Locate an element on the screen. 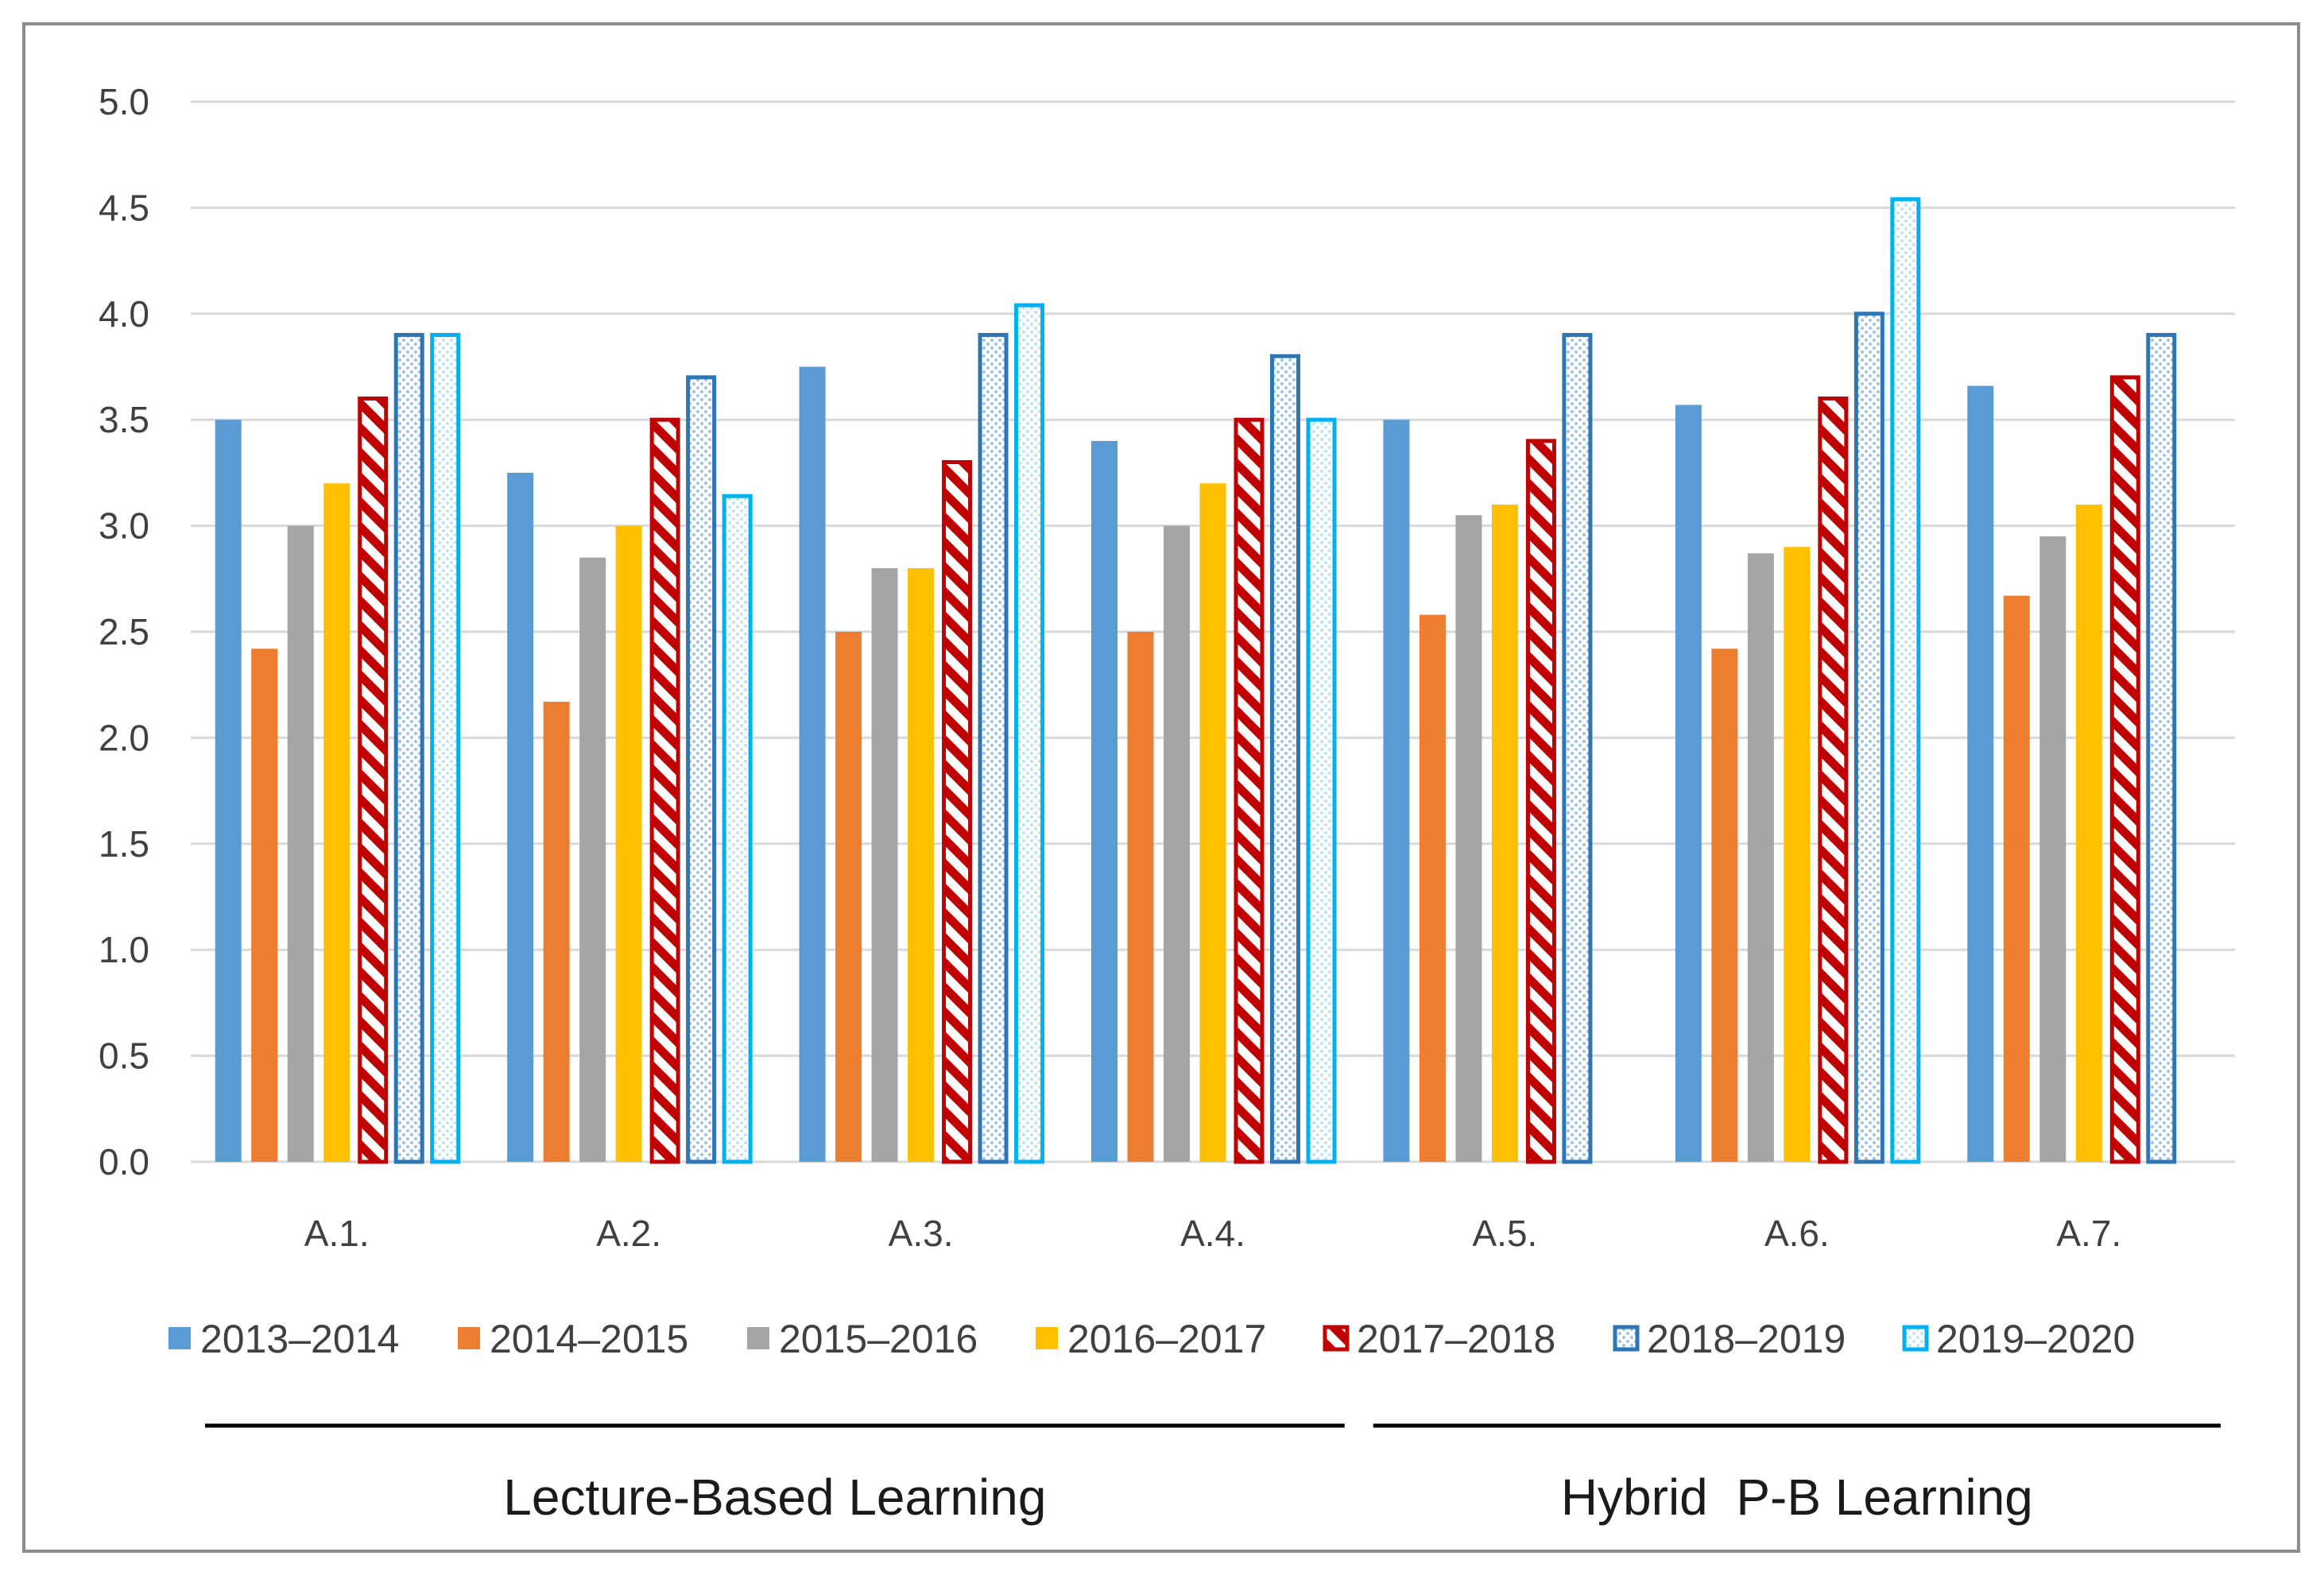 Image resolution: width=2324 pixels, height=1579 pixels. bar-a-7-2017-2018 is located at coordinates (2124, 769).